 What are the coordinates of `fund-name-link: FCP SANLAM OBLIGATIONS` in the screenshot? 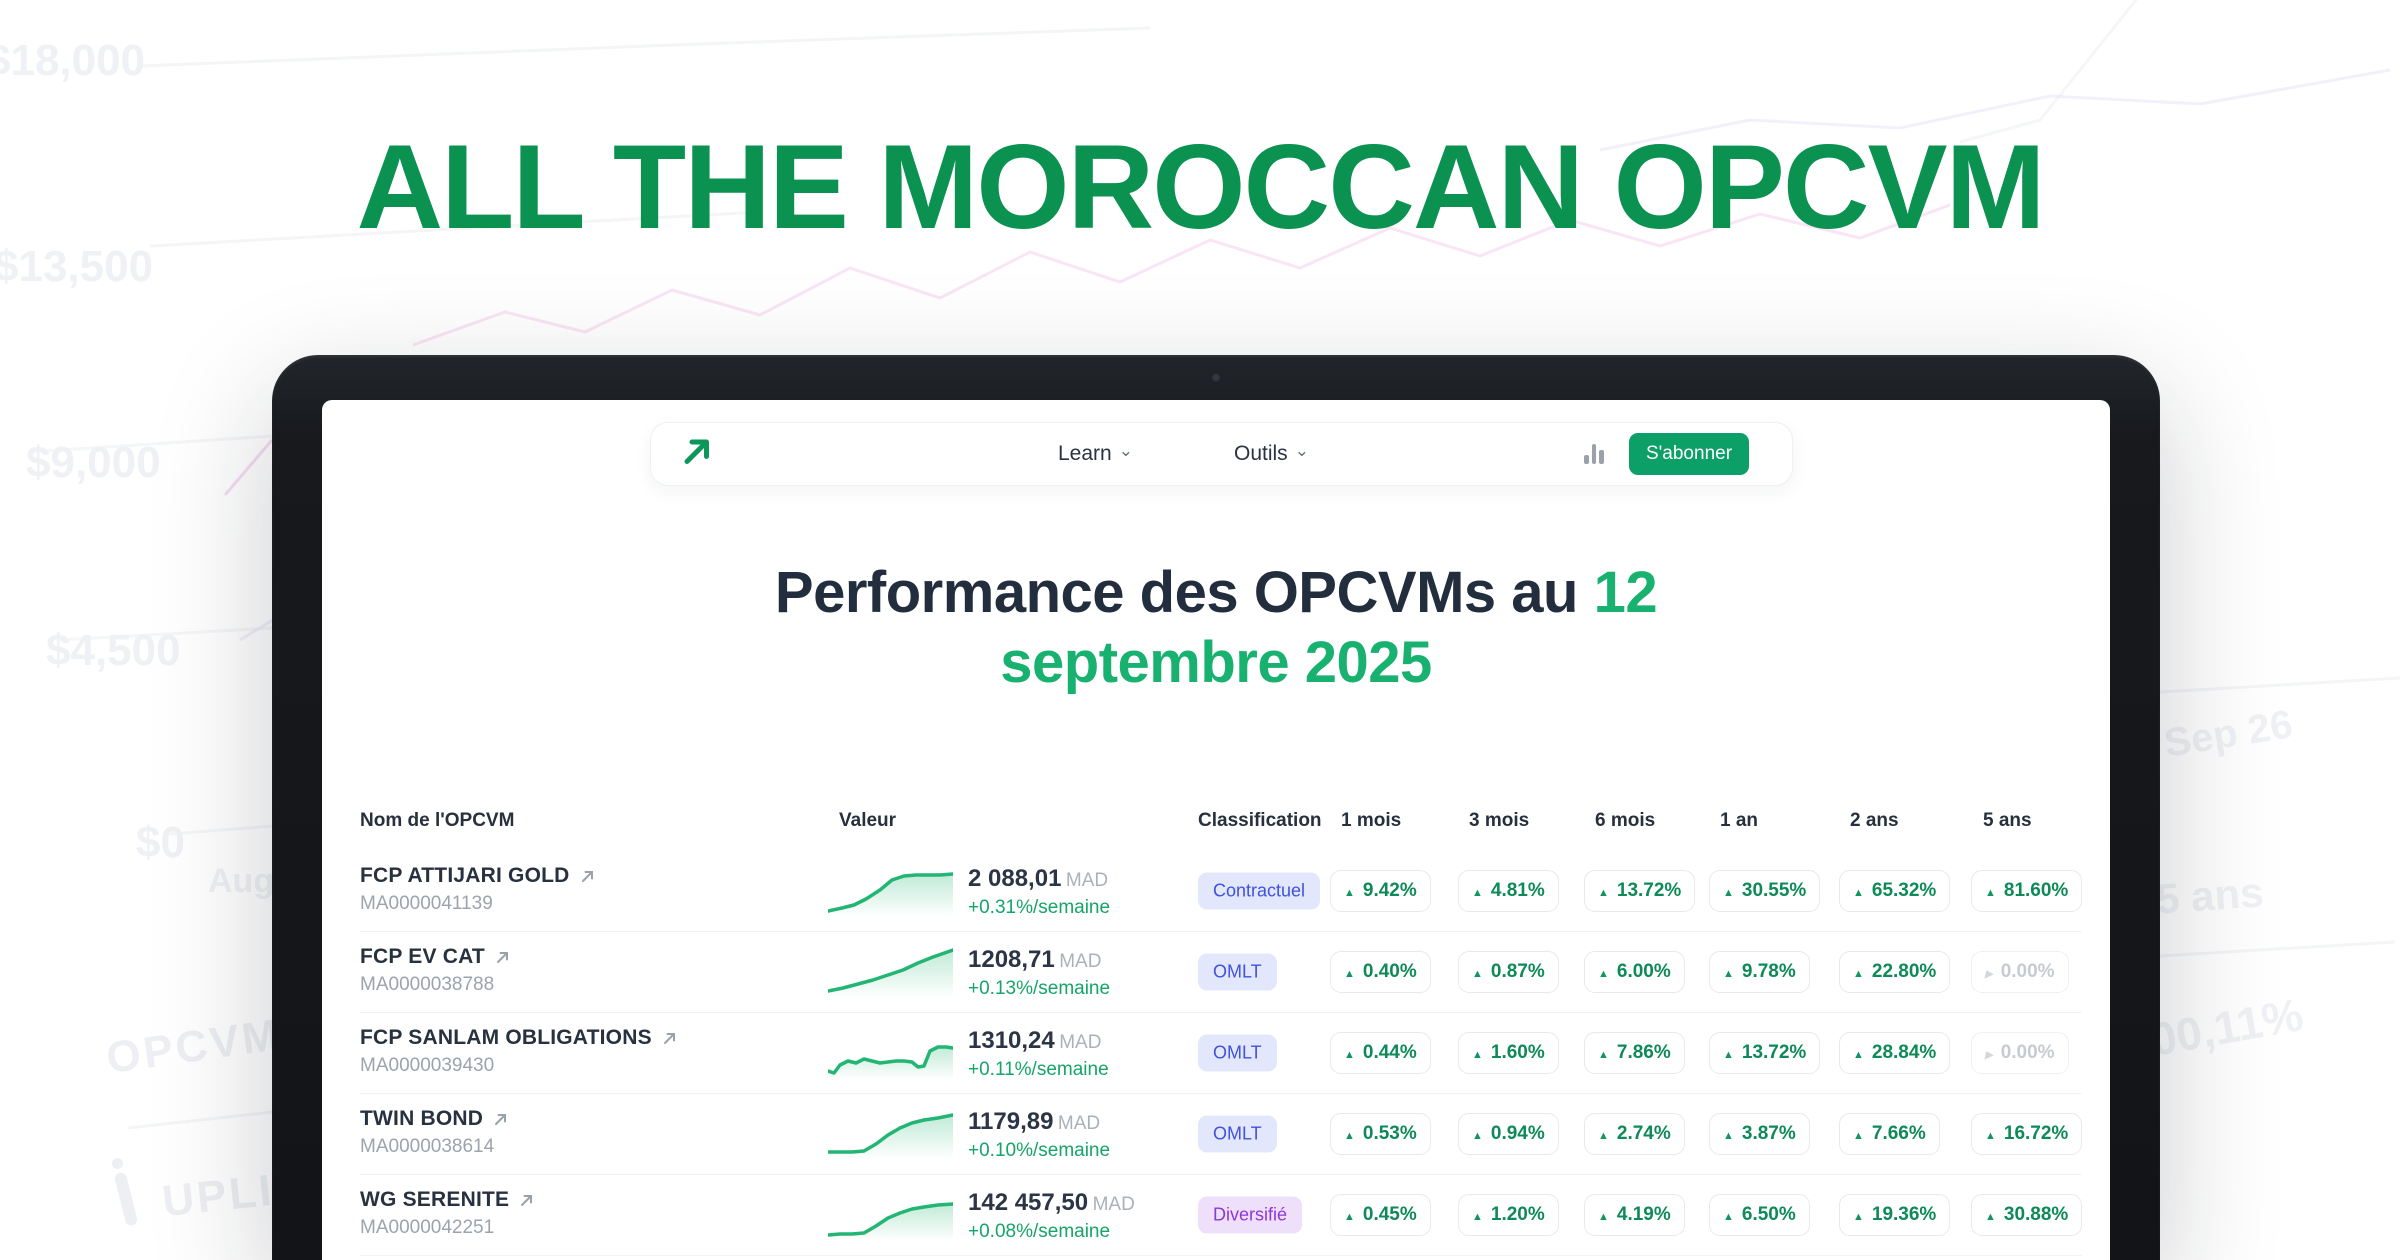 It's located at (518, 1038).